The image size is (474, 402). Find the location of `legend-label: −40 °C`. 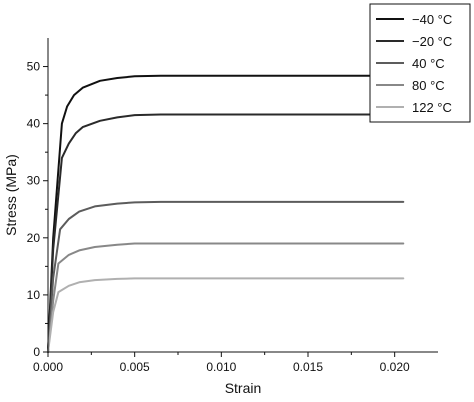

legend-label: −40 °C is located at coordinates (432, 19).